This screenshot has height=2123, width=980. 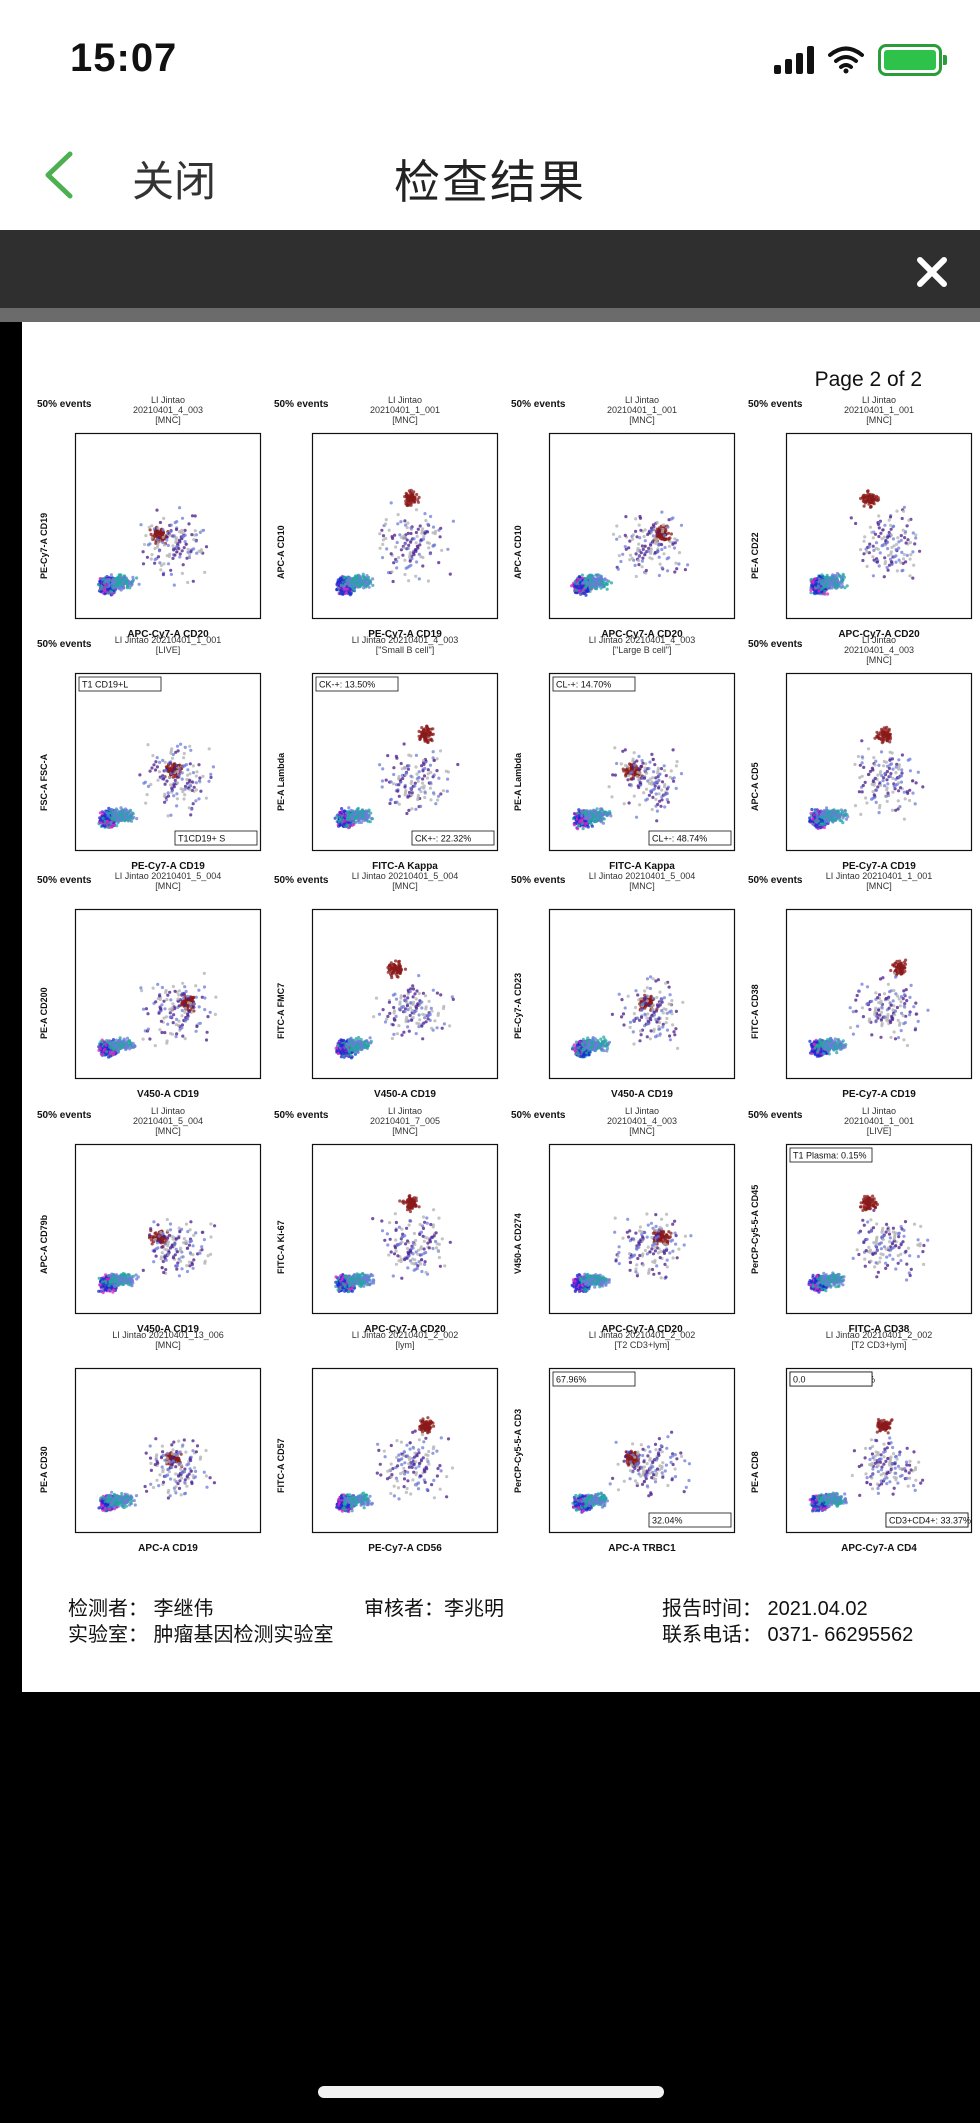 I want to click on viewer-close-button, so click(x=932, y=272).